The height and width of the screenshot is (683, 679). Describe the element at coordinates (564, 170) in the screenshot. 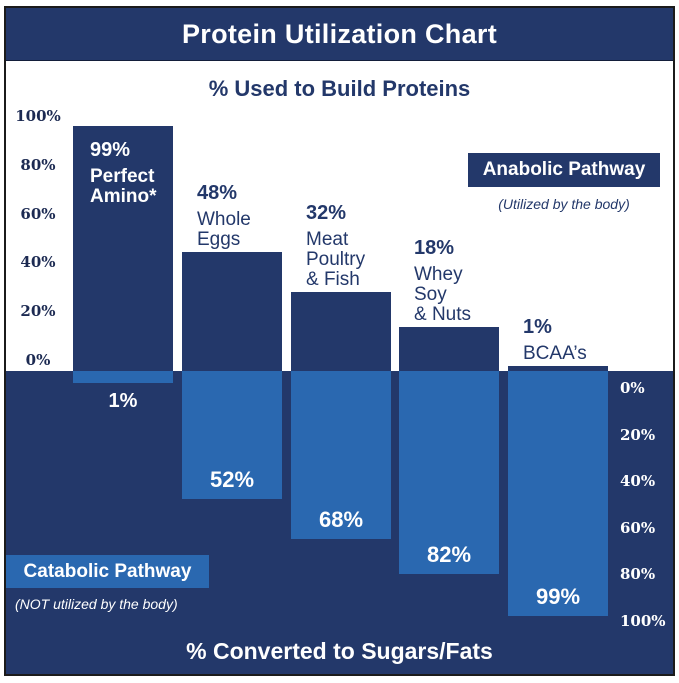

I see `anabolic-legend-box: Anabolic Pathway` at that location.